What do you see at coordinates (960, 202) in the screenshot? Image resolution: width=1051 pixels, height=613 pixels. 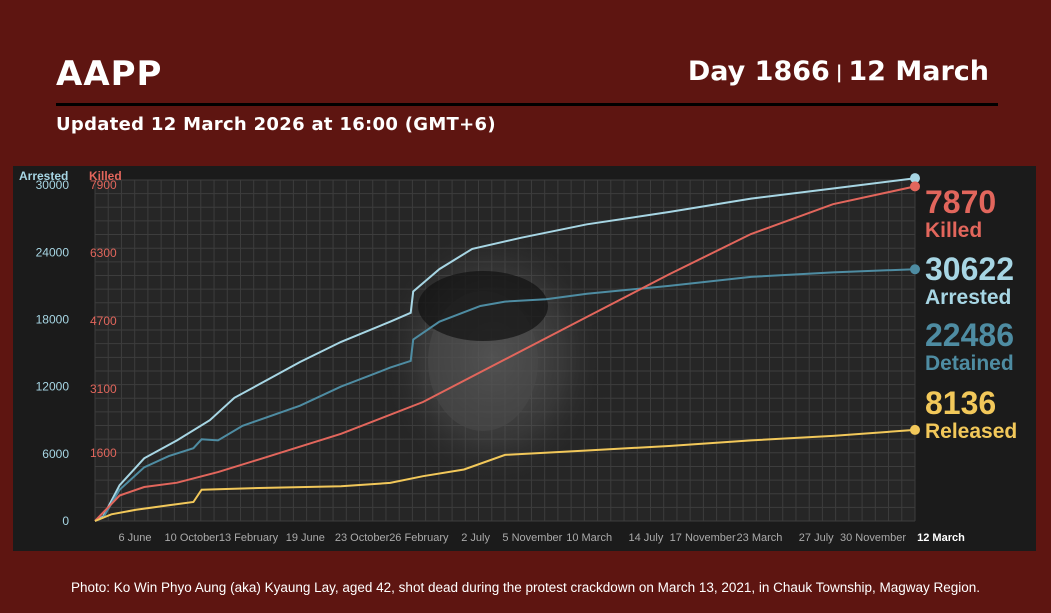 I see `legend-value-killed: 7870` at bounding box center [960, 202].